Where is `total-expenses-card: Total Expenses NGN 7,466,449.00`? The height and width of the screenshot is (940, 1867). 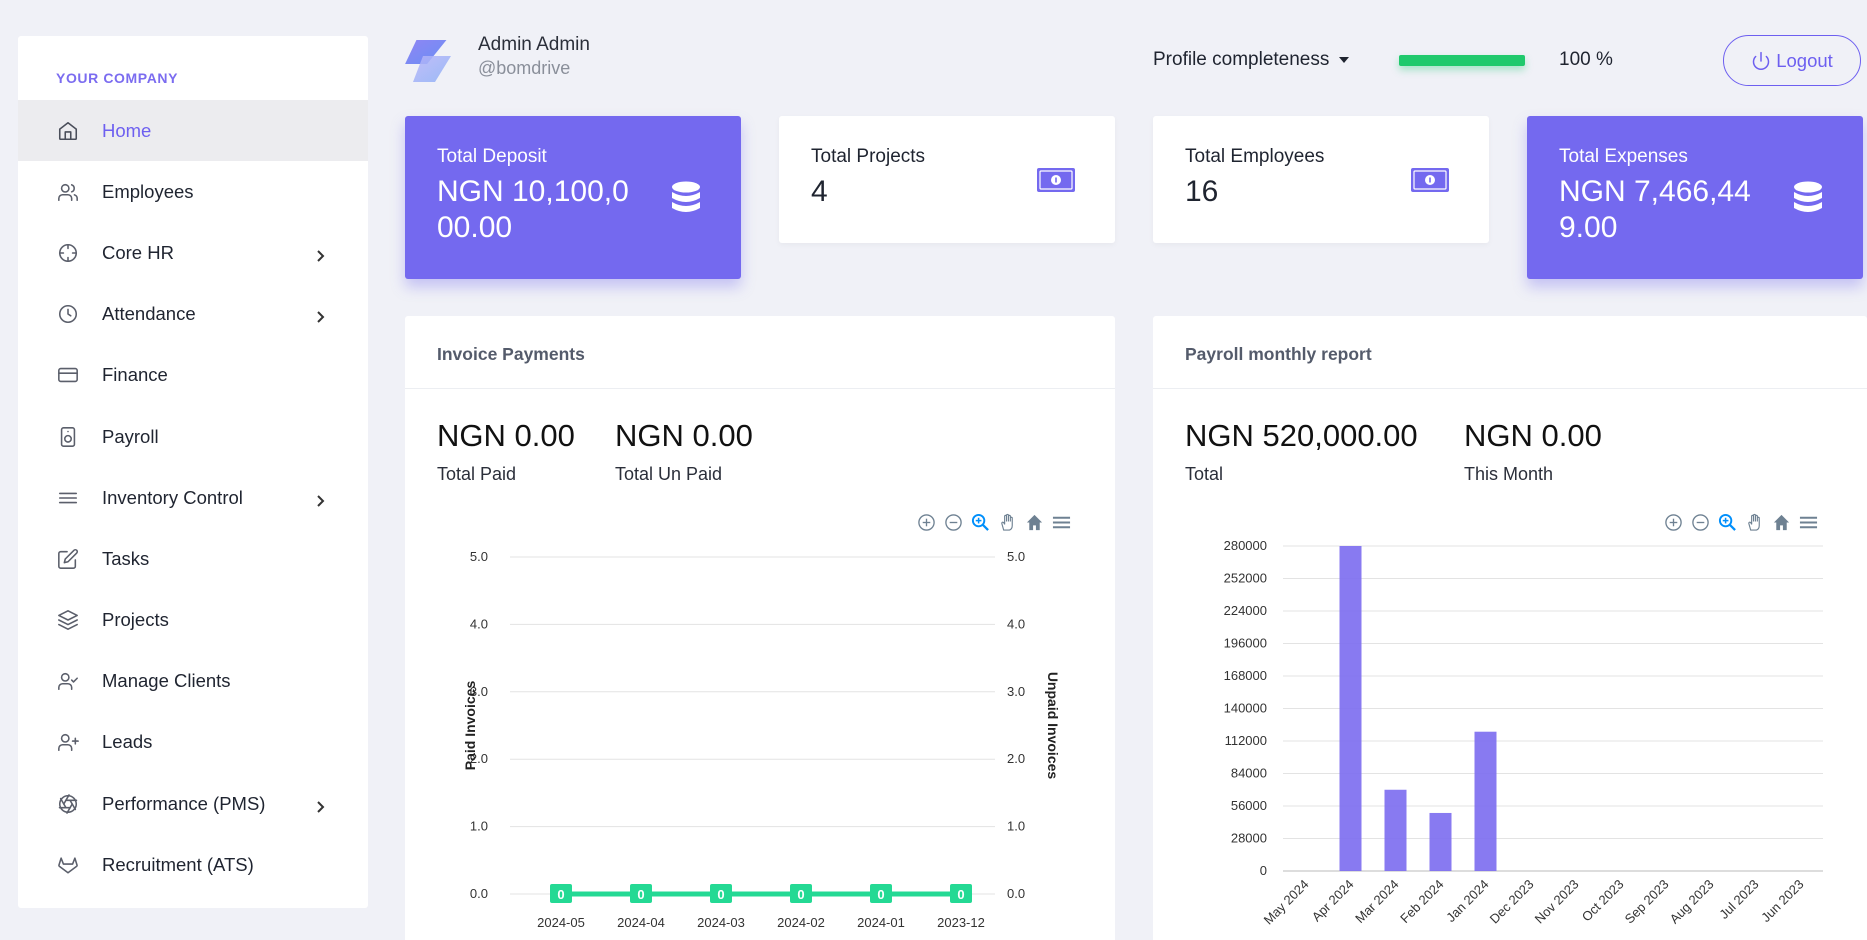 total-expenses-card: Total Expenses NGN 7,466,449.00 is located at coordinates (1695, 197).